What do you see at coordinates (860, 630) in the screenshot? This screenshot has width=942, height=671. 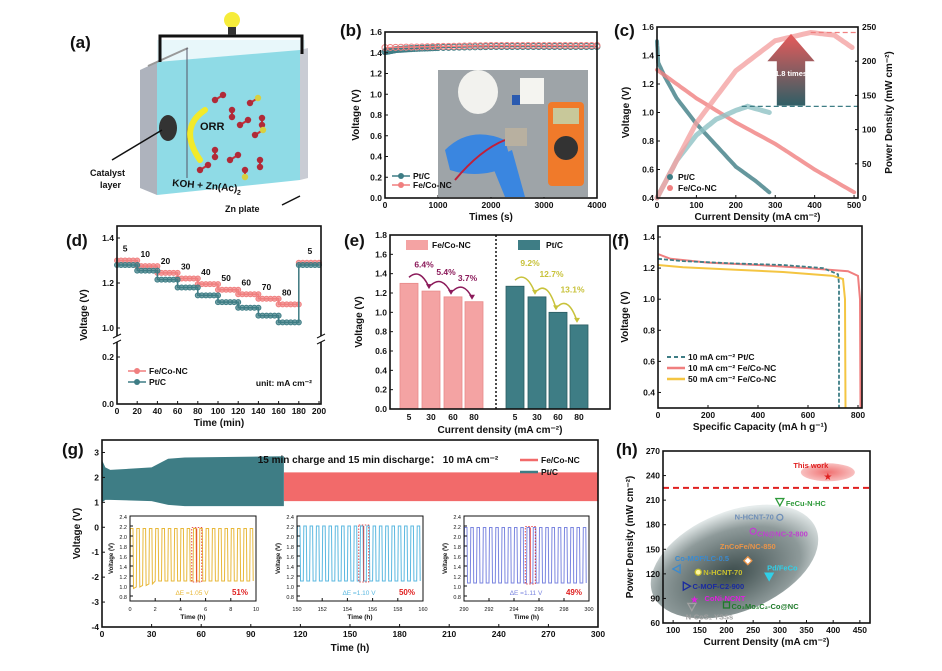 I see `chart-h-xtick-label: 450` at bounding box center [860, 630].